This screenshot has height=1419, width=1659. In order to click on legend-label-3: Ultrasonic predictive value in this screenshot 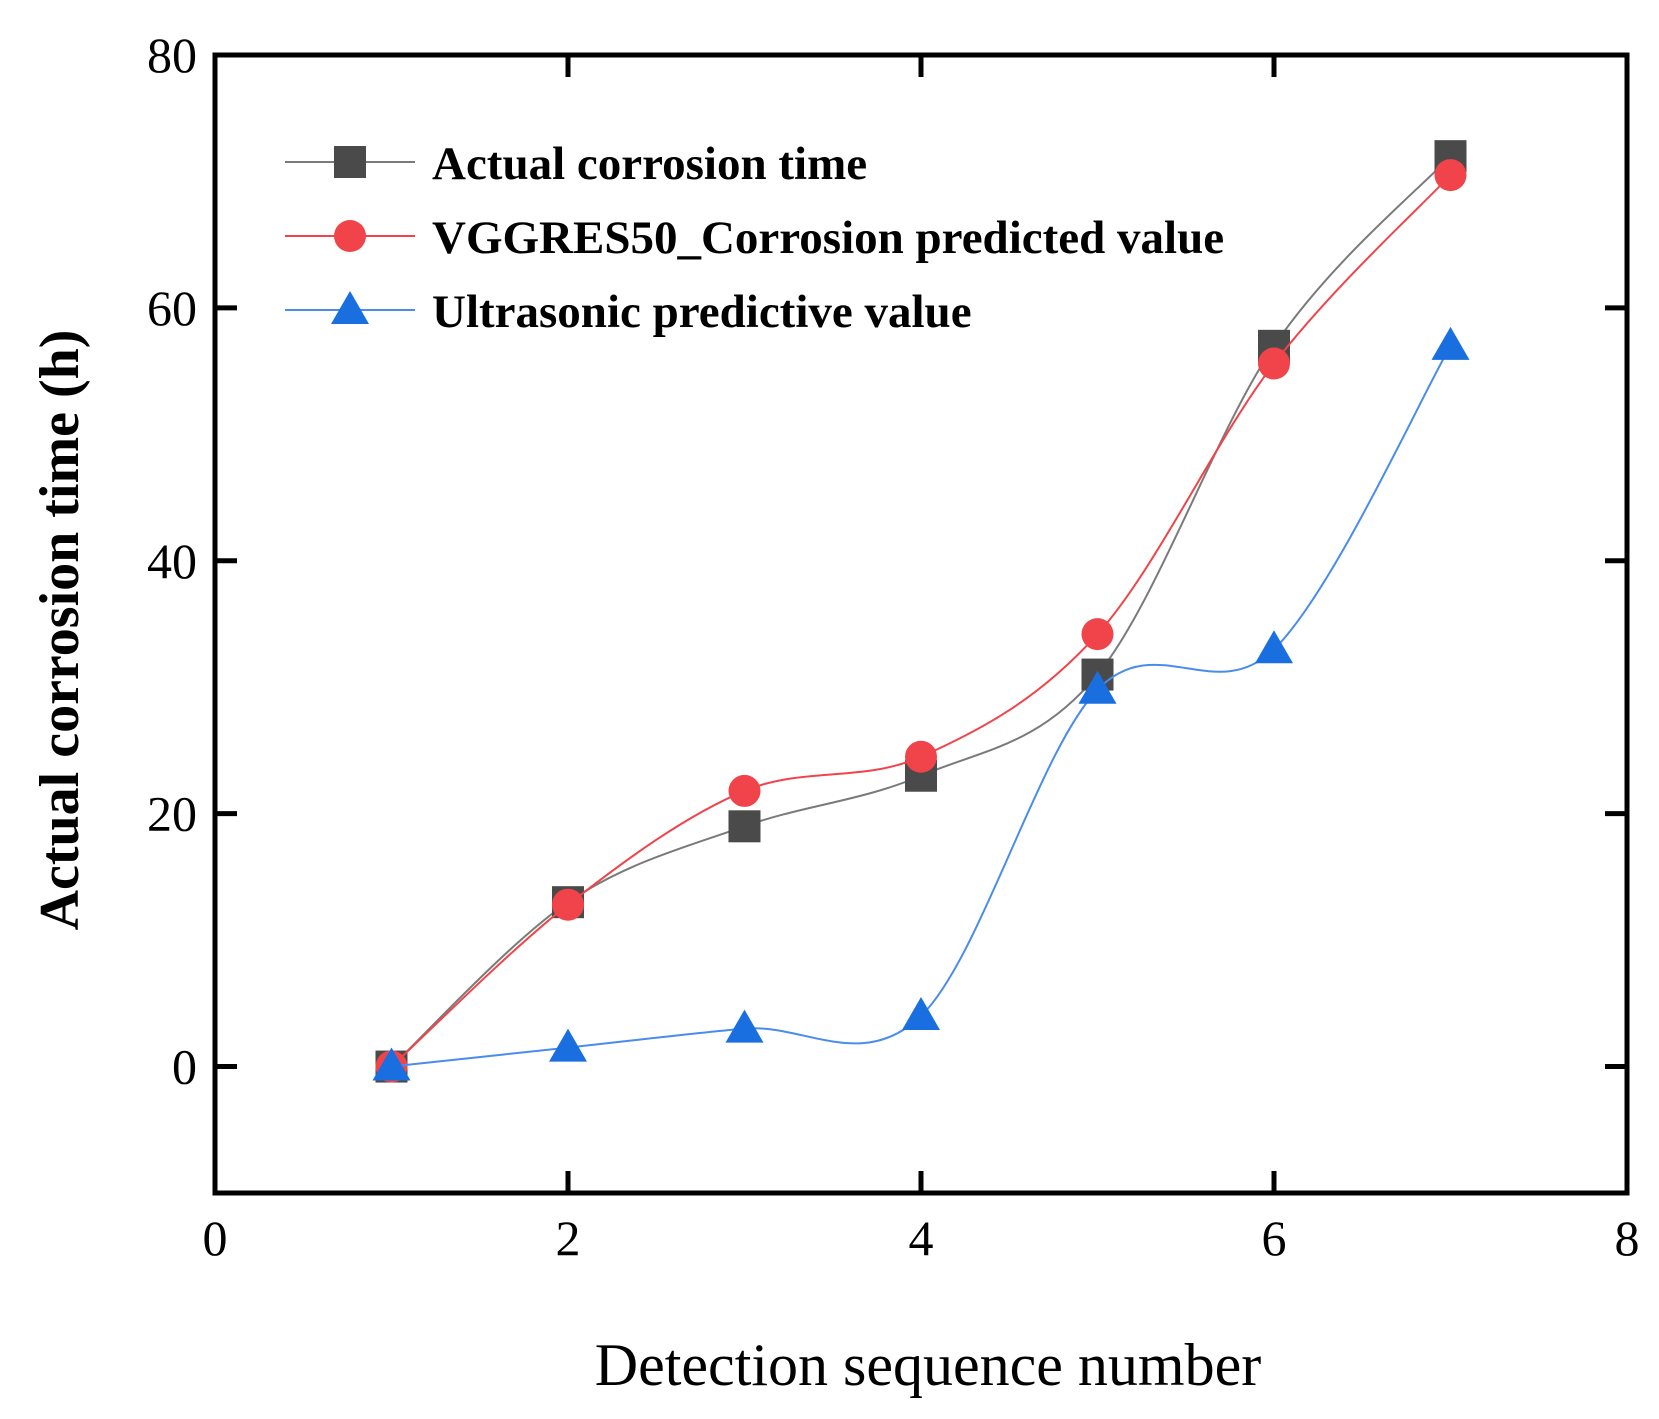, I will do `click(702, 312)`.